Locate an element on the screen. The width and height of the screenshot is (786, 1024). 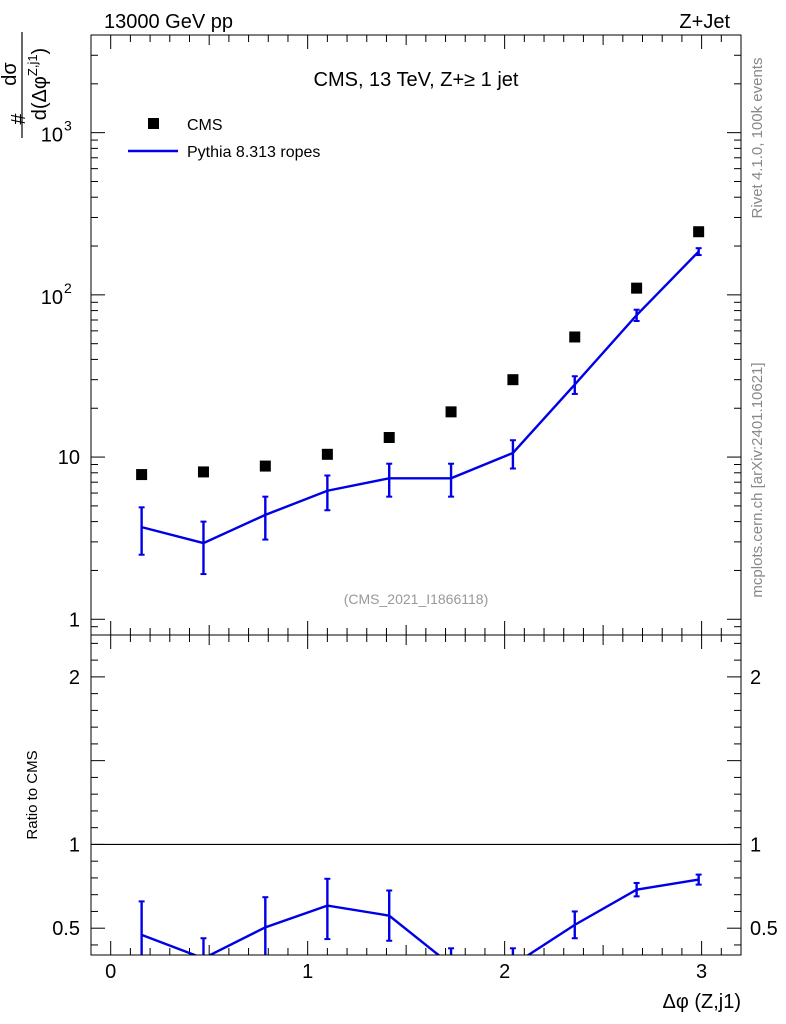
ratio-y-tick-label-right: 1 is located at coordinates (755, 845).